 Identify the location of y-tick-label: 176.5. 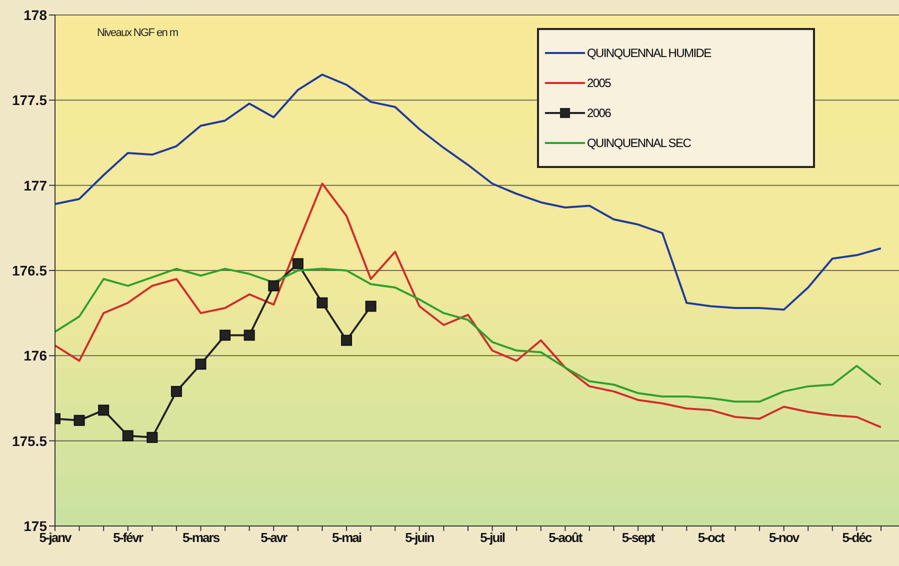
(30, 270).